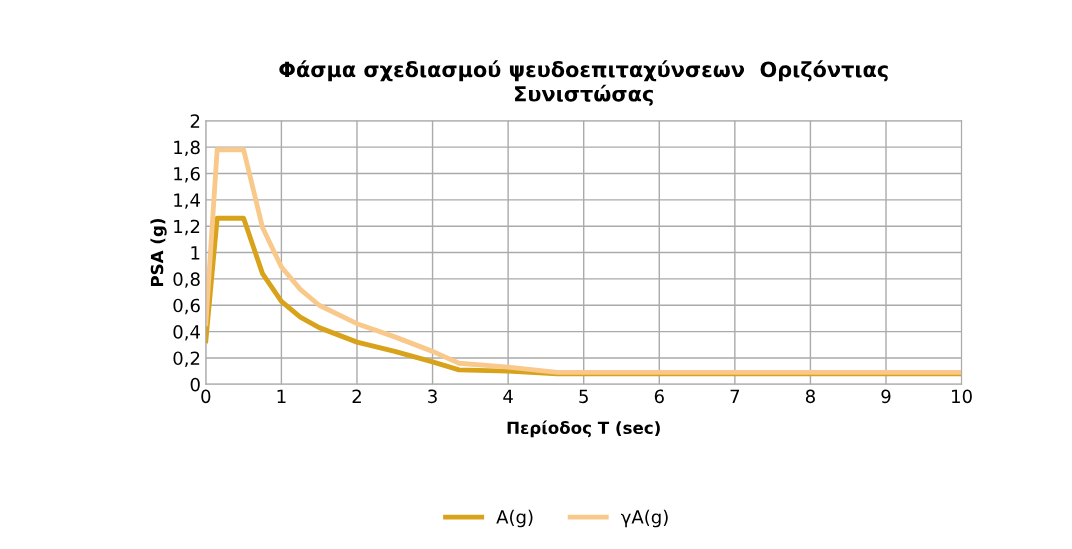 This screenshot has height=549, width=1072. What do you see at coordinates (356, 396) in the screenshot?
I see `x-tick-label: 2` at bounding box center [356, 396].